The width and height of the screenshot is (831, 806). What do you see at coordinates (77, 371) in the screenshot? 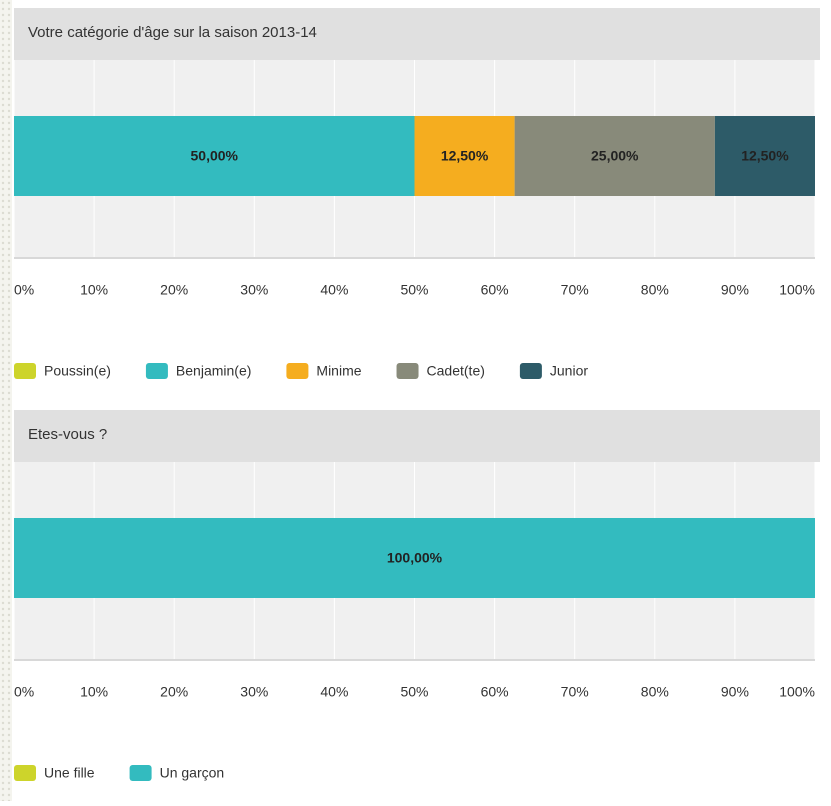
I see `legend-label: Poussin(e)` at bounding box center [77, 371].